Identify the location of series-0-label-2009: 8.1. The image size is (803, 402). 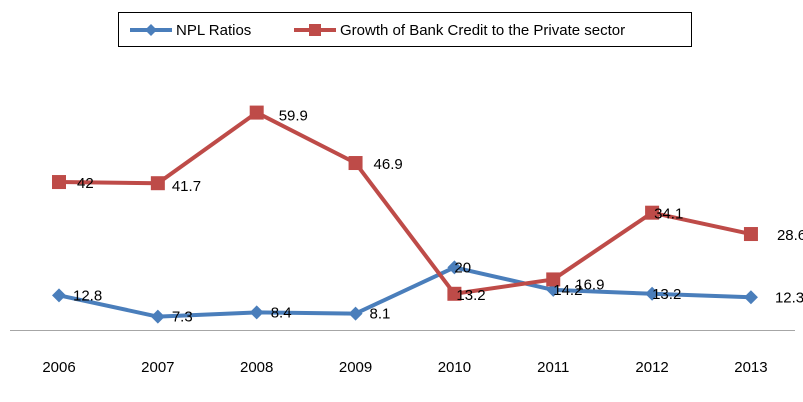
(380, 314).